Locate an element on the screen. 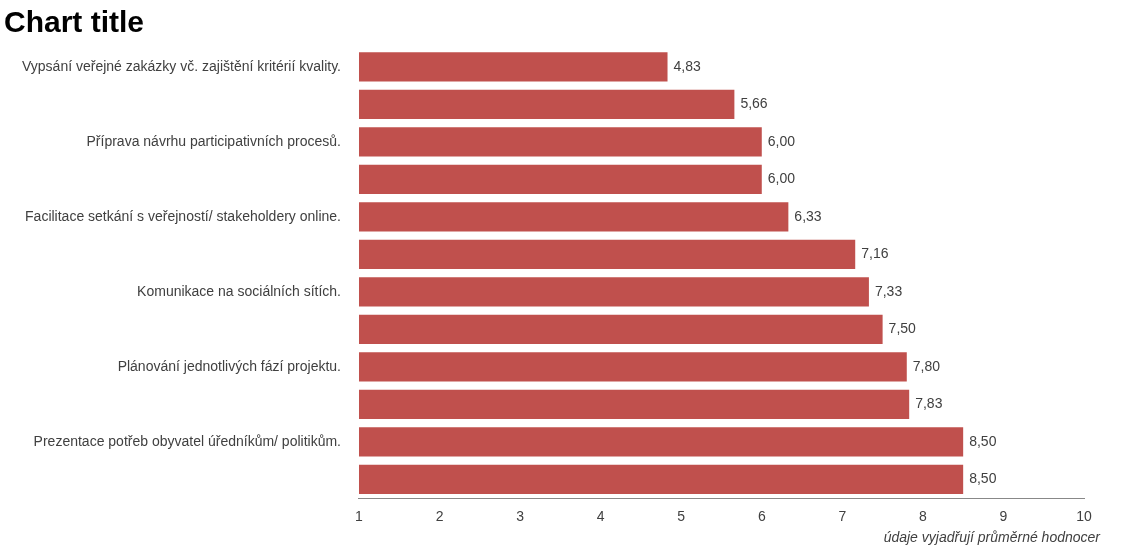 Image resolution: width=1124 pixels, height=547 pixels. x-tick-label: 3 is located at coordinates (520, 516).